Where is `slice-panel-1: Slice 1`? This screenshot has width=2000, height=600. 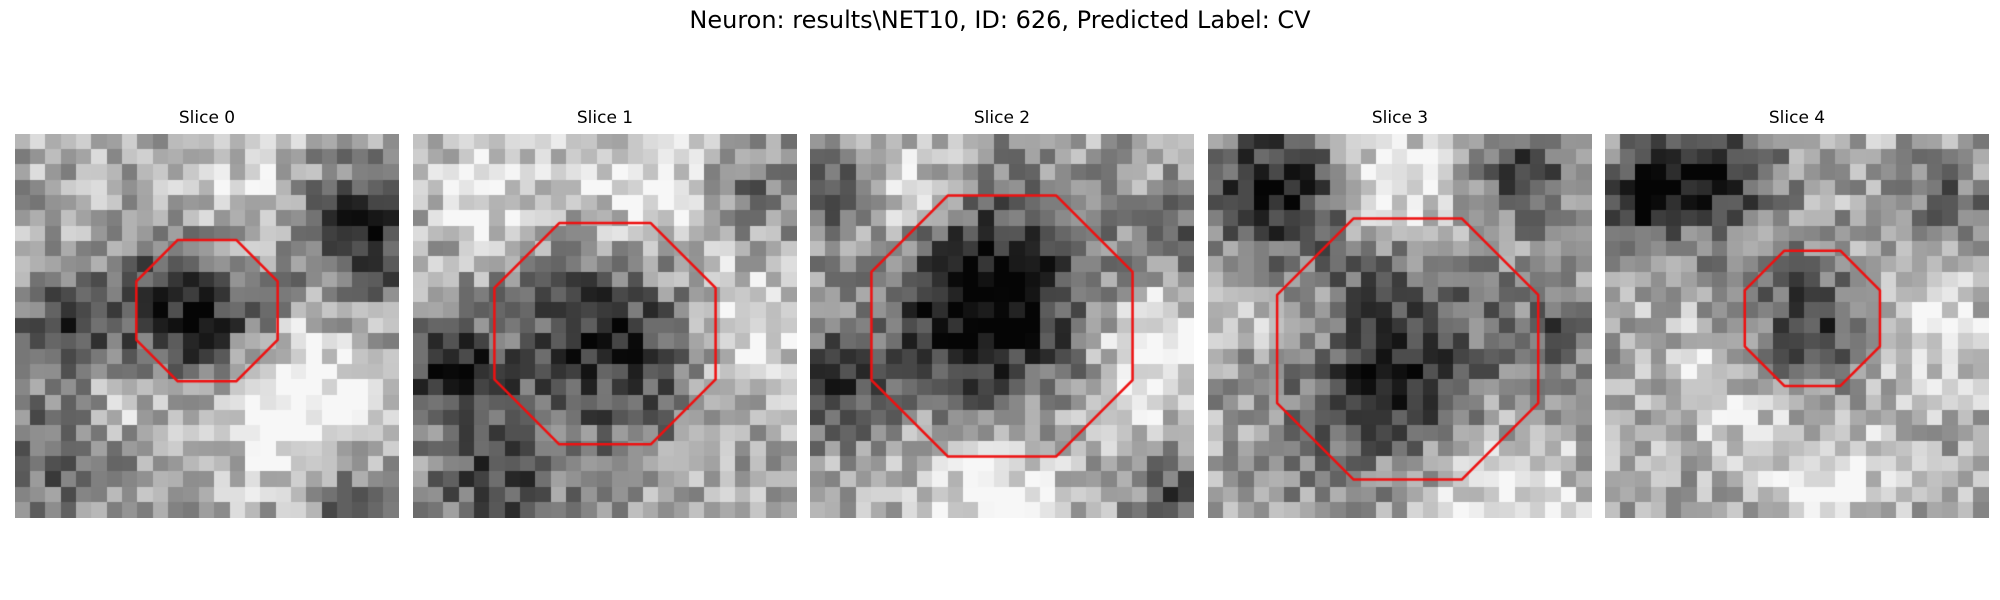 slice-panel-1: Slice 1 is located at coordinates (605, 313).